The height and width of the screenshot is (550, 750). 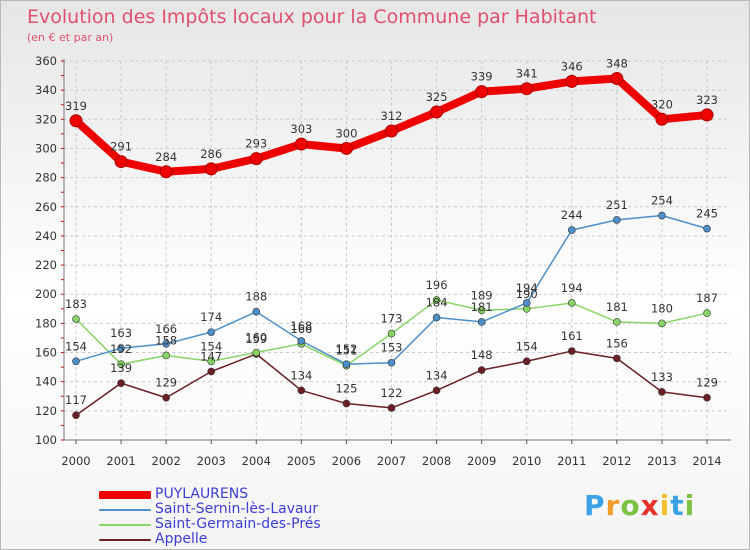 I want to click on data-label: 156, so click(x=617, y=343).